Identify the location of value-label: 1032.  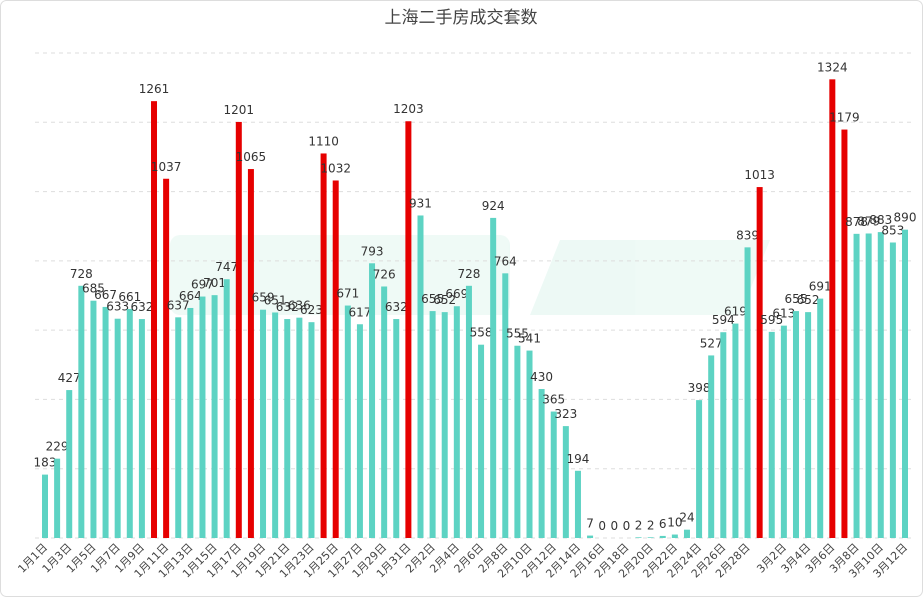
(335, 168).